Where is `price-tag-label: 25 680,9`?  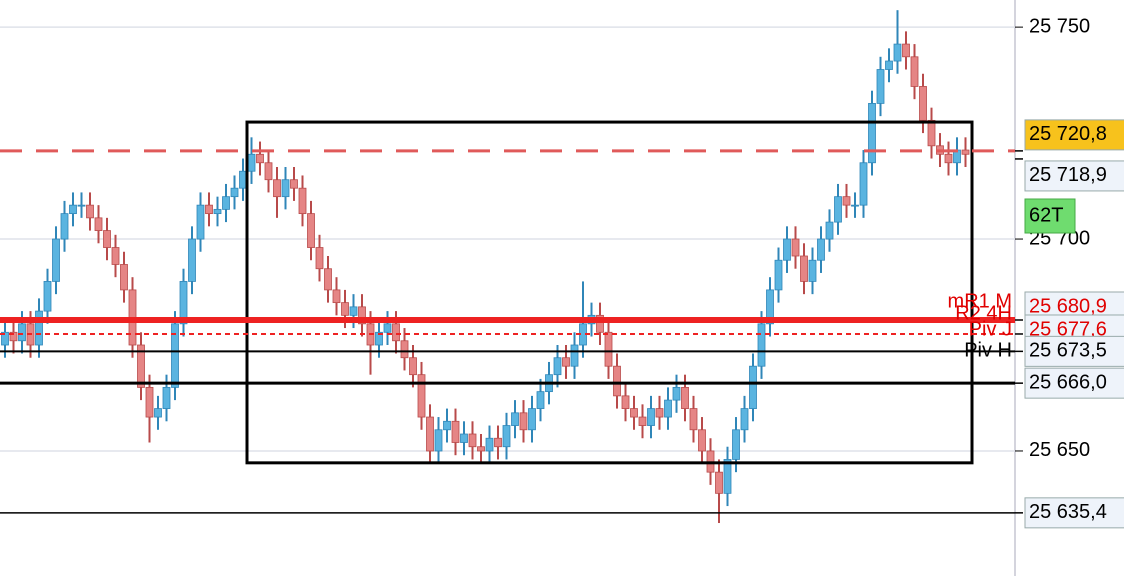 price-tag-label: 25 680,9 is located at coordinates (1068, 306).